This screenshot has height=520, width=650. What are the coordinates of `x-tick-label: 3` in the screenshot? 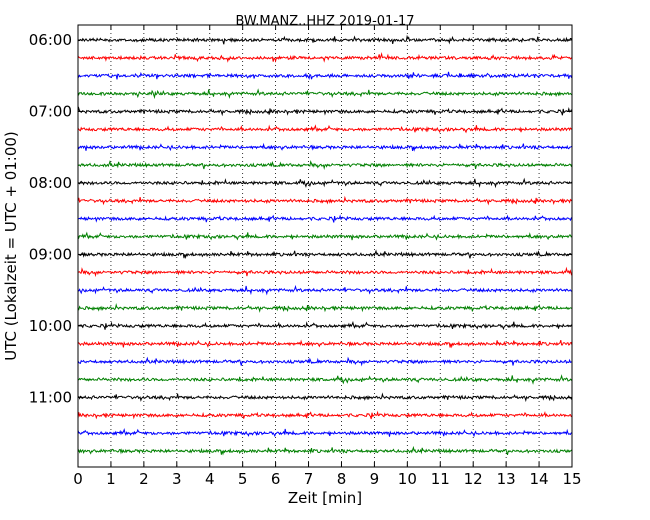 It's located at (177, 479).